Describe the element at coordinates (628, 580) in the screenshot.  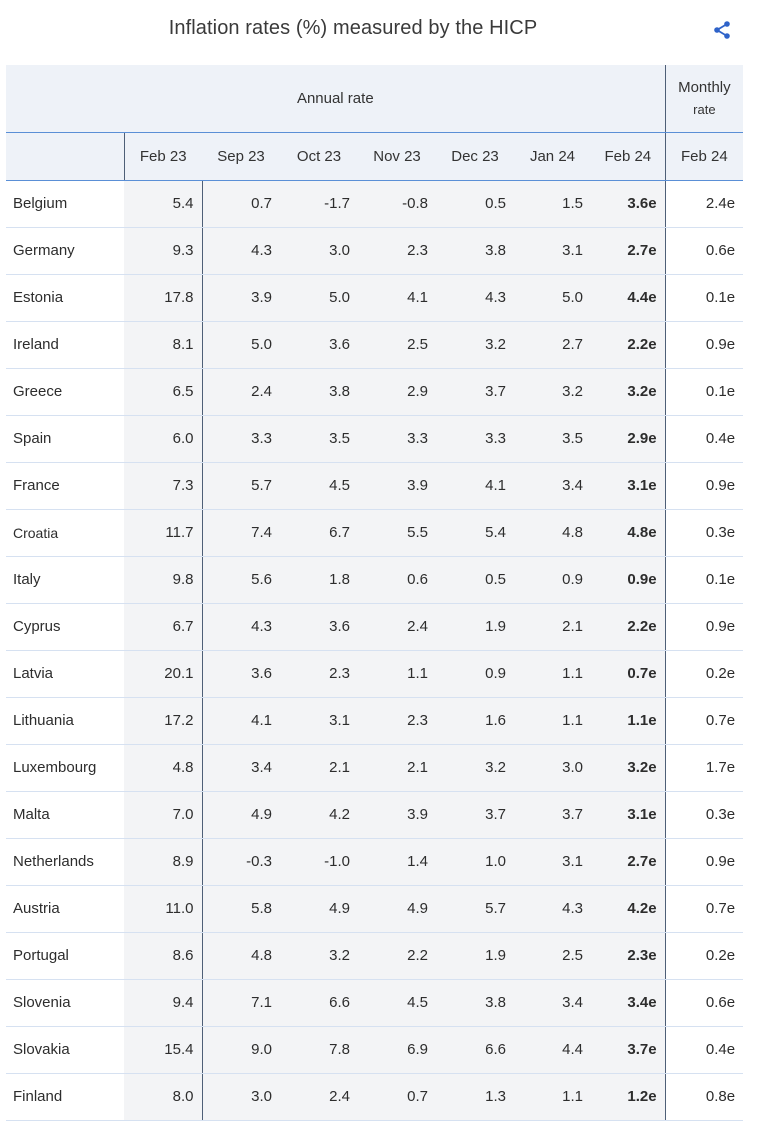
I see `annual-rate-cell: 0.9e` at that location.